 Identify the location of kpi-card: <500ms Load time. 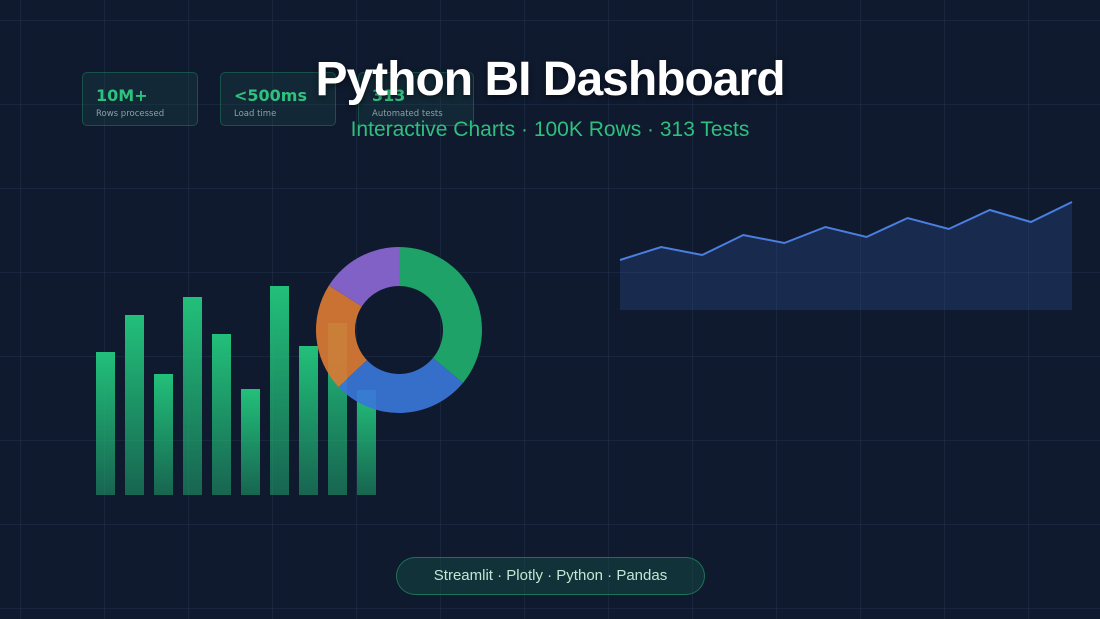
(278, 99).